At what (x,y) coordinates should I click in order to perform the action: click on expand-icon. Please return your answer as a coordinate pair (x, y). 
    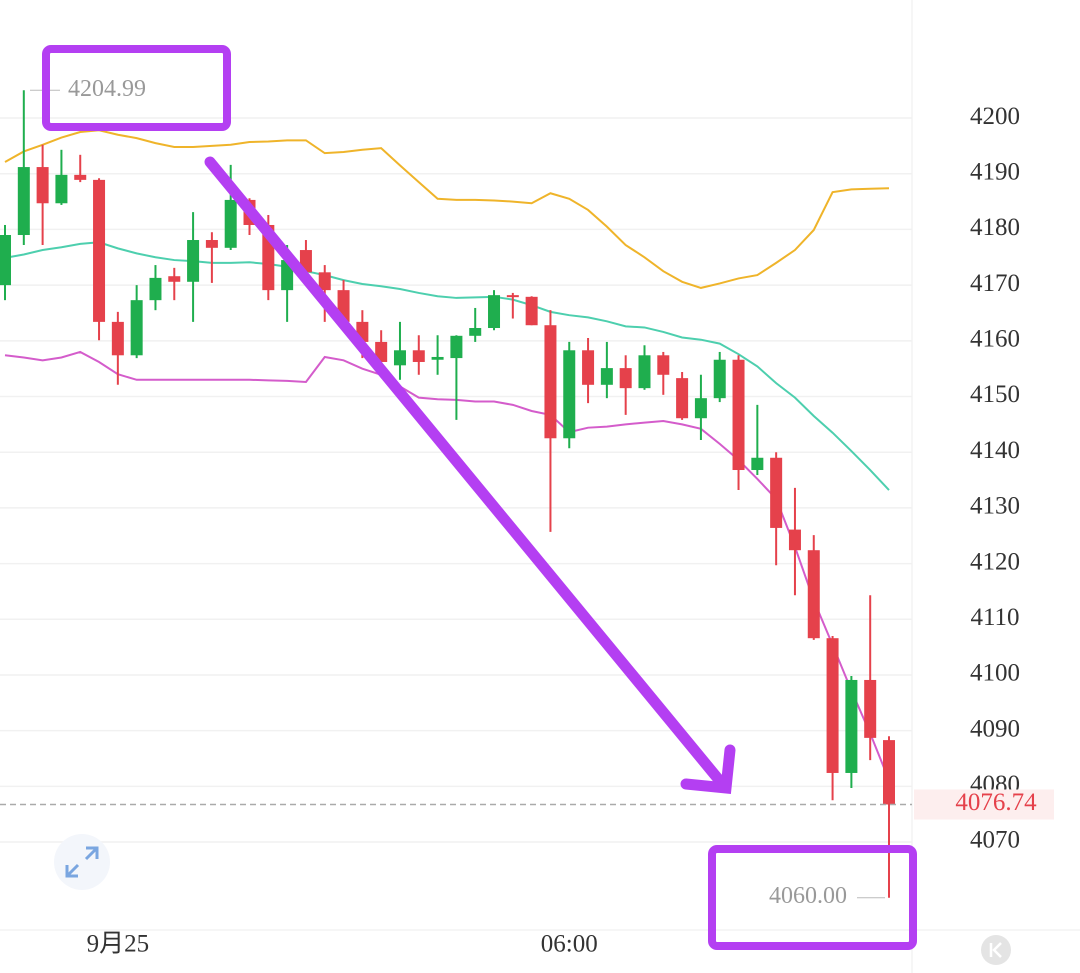
    Looking at the image, I should click on (82, 862).